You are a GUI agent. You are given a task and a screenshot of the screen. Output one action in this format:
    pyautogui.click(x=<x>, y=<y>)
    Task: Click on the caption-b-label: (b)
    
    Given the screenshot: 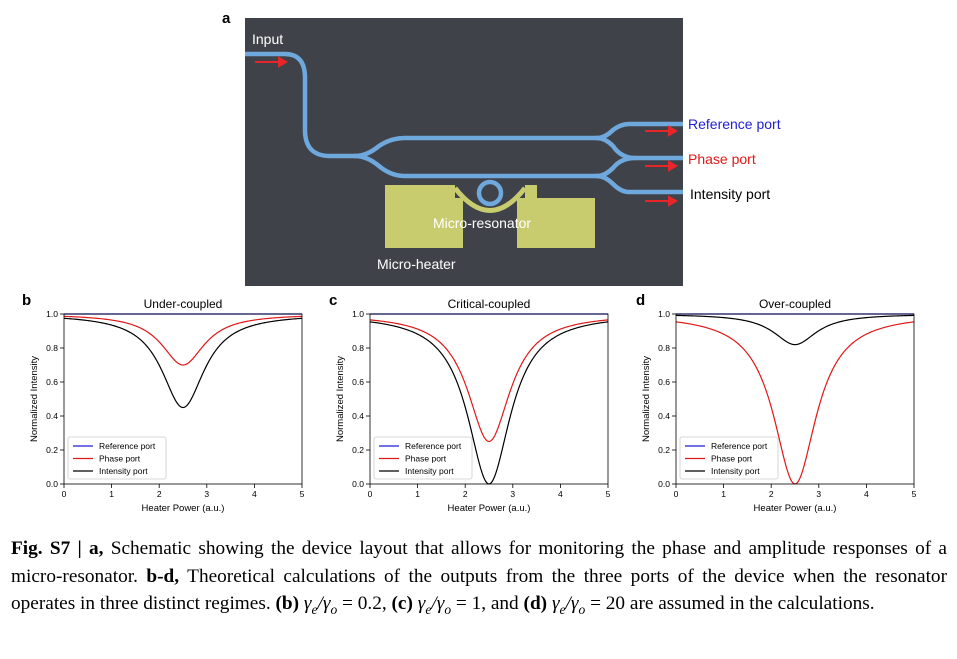 What is the action you would take?
    pyautogui.click(x=287, y=603)
    